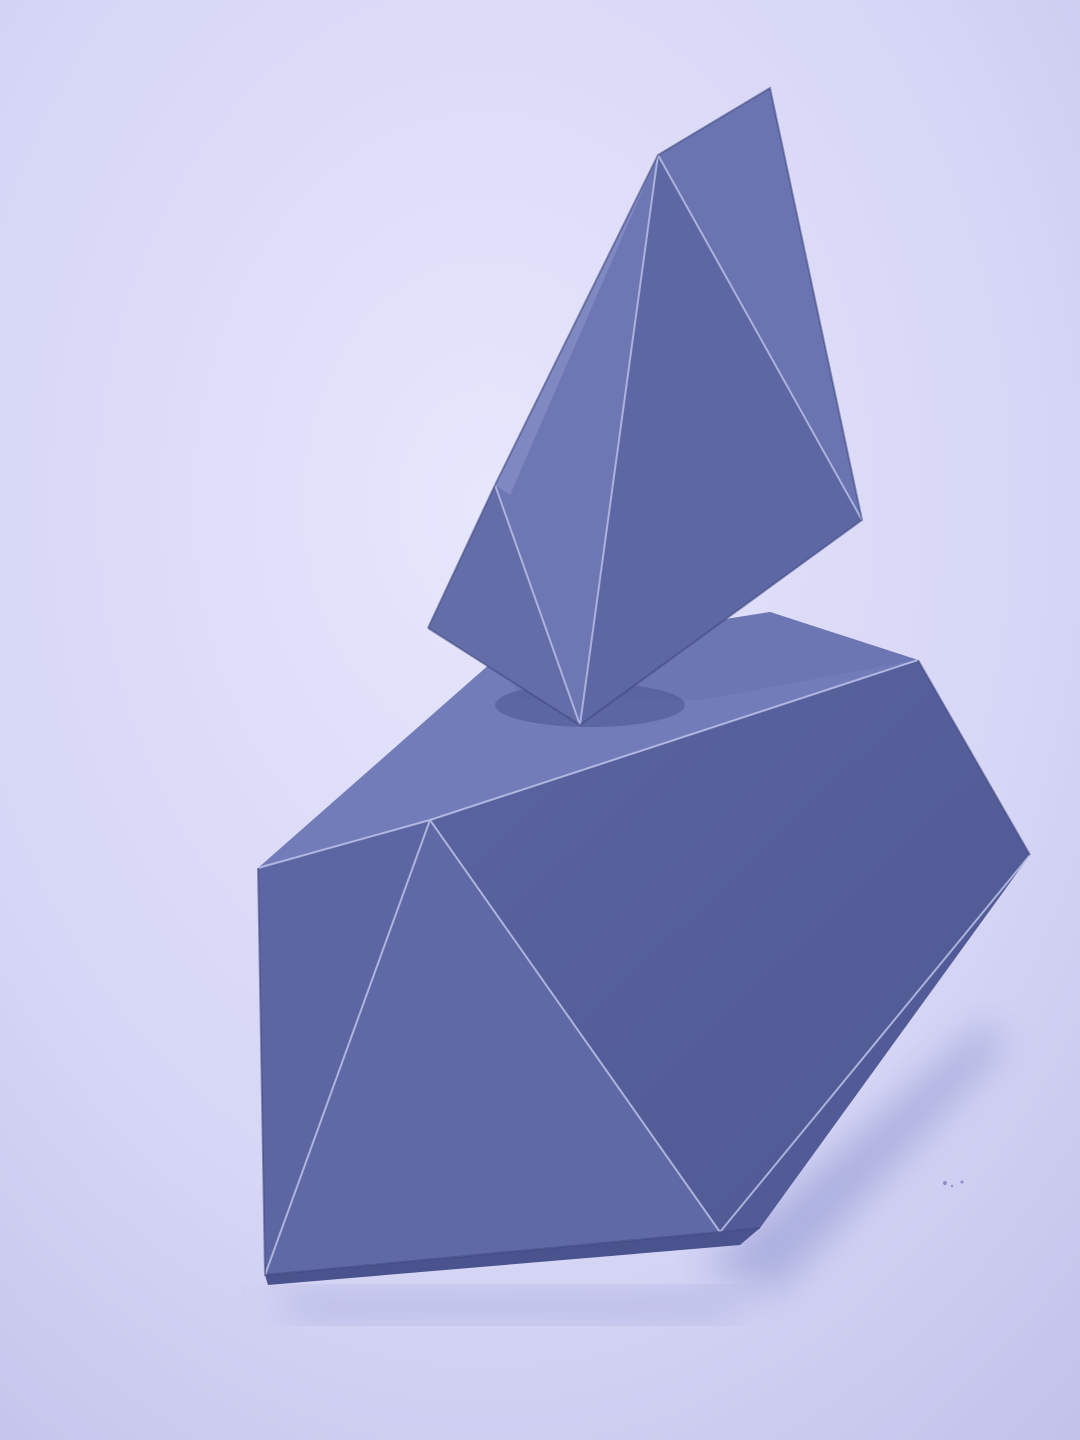 Image resolution: width=1080 pixels, height=1440 pixels. What do you see at coordinates (760, 304) in the screenshot?
I see `small-polyhedron-back-facet` at bounding box center [760, 304].